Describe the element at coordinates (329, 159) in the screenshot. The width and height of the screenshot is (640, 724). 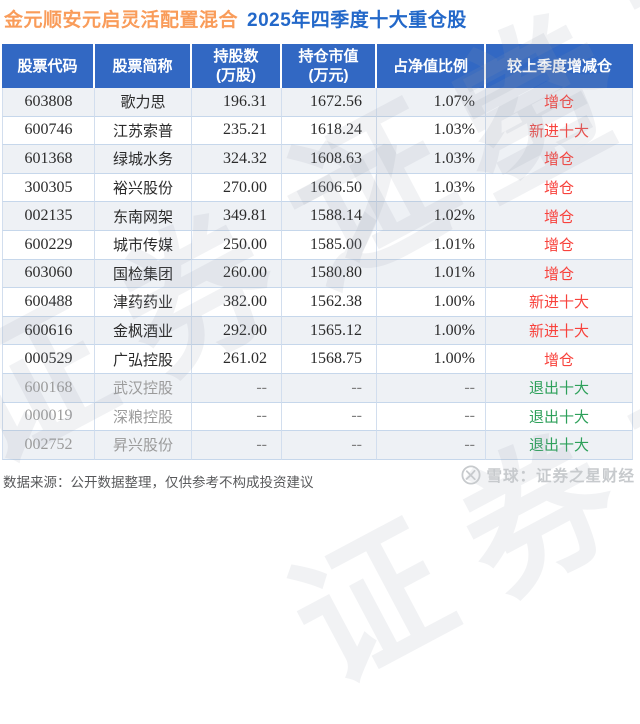
I see `cell-market-value: 1608.63` at that location.